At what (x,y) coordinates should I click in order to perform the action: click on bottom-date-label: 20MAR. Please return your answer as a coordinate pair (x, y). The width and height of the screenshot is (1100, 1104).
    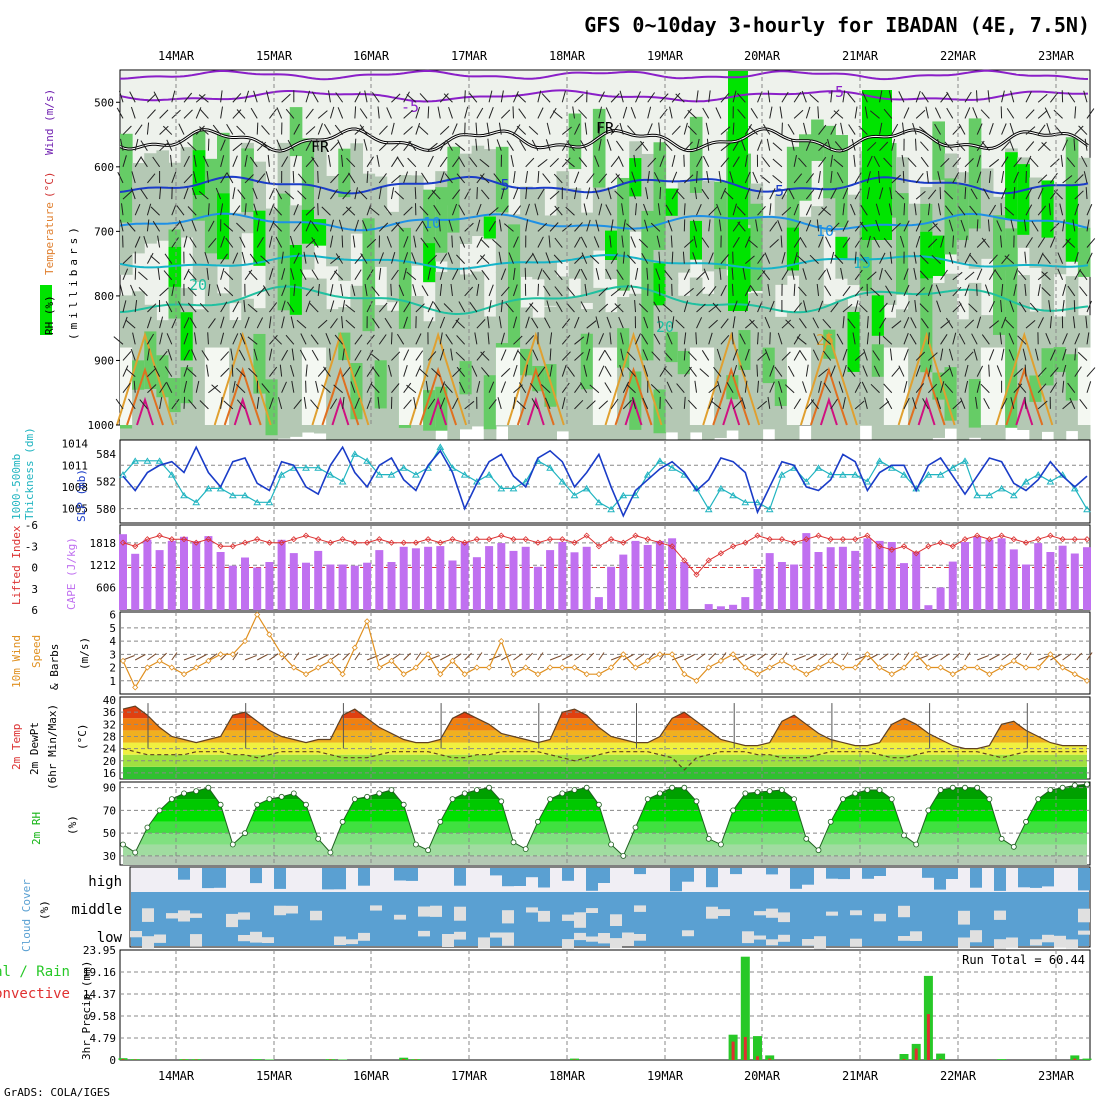
    Looking at the image, I should click on (762, 1076).